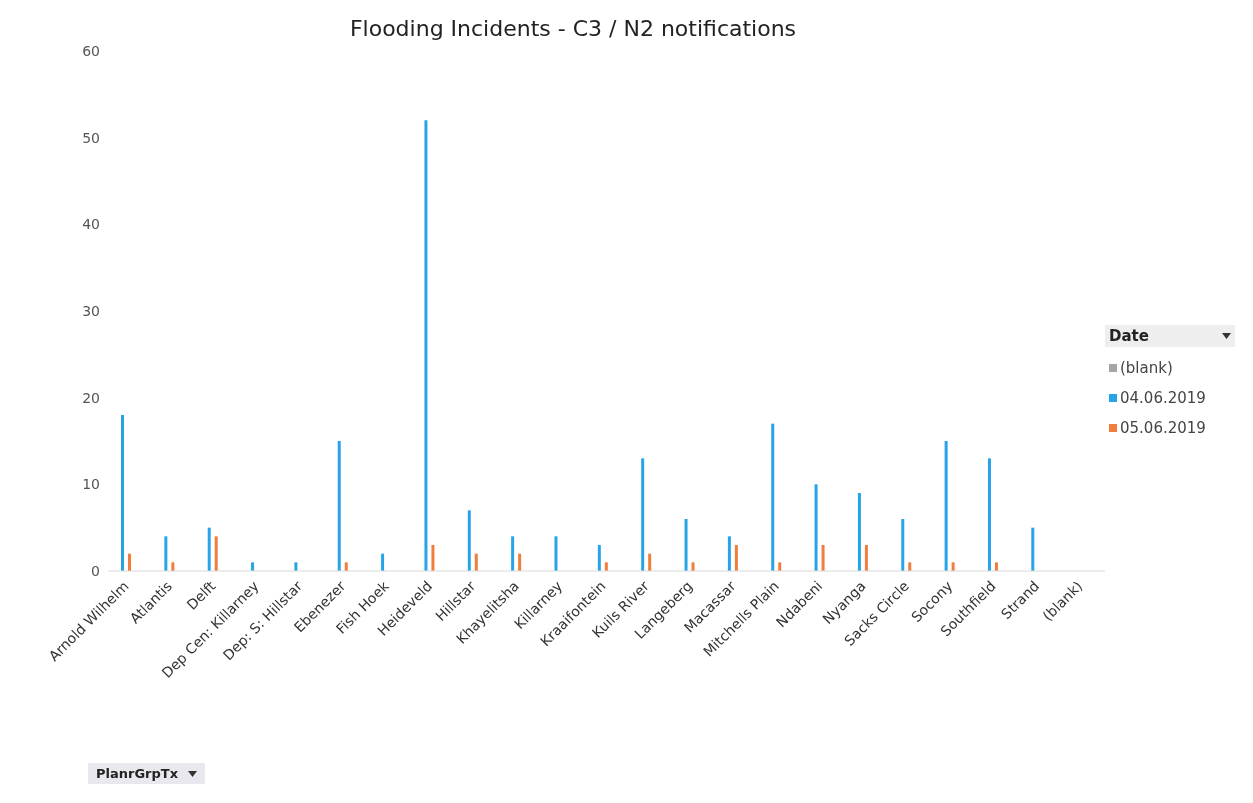  I want to click on y-tick-label: 0, so click(95, 570).